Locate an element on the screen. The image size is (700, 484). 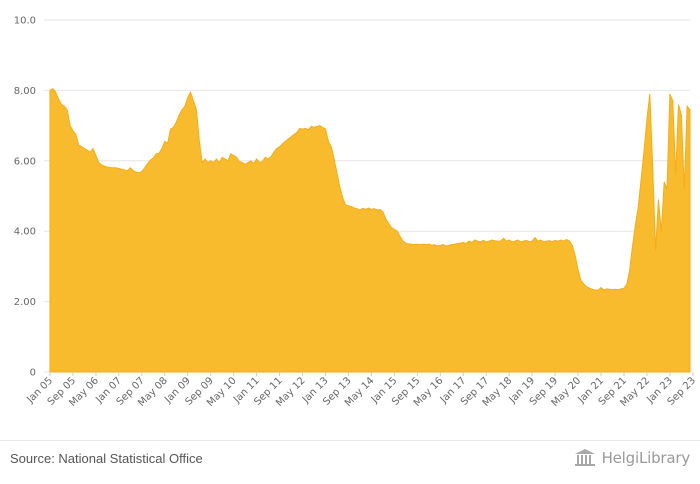
y-axis-ticks: 0 2.00 4.00 6.00 8.00 10.0 is located at coordinates (25, 197).